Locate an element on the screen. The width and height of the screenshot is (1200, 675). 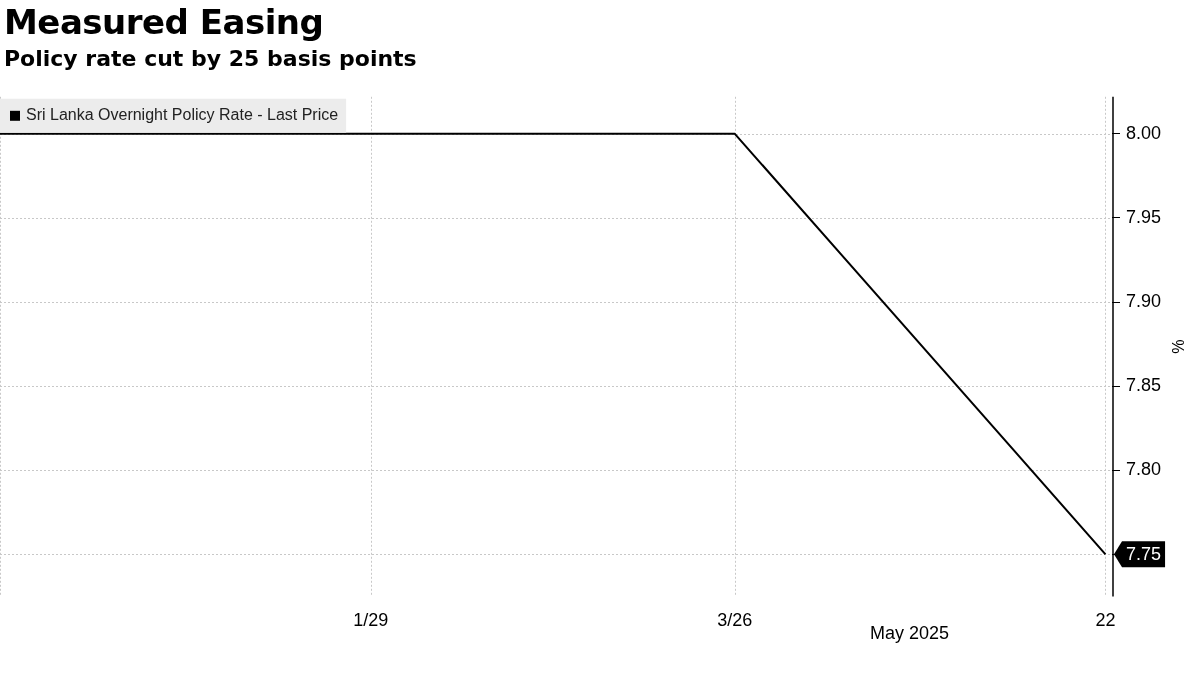
data-label: 7.75 is located at coordinates (1144, 554).